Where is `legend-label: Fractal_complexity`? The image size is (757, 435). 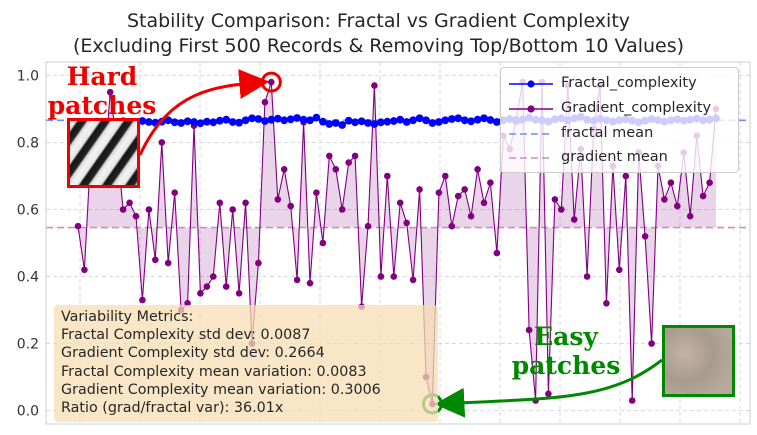 legend-label: Fractal_complexity is located at coordinates (629, 83).